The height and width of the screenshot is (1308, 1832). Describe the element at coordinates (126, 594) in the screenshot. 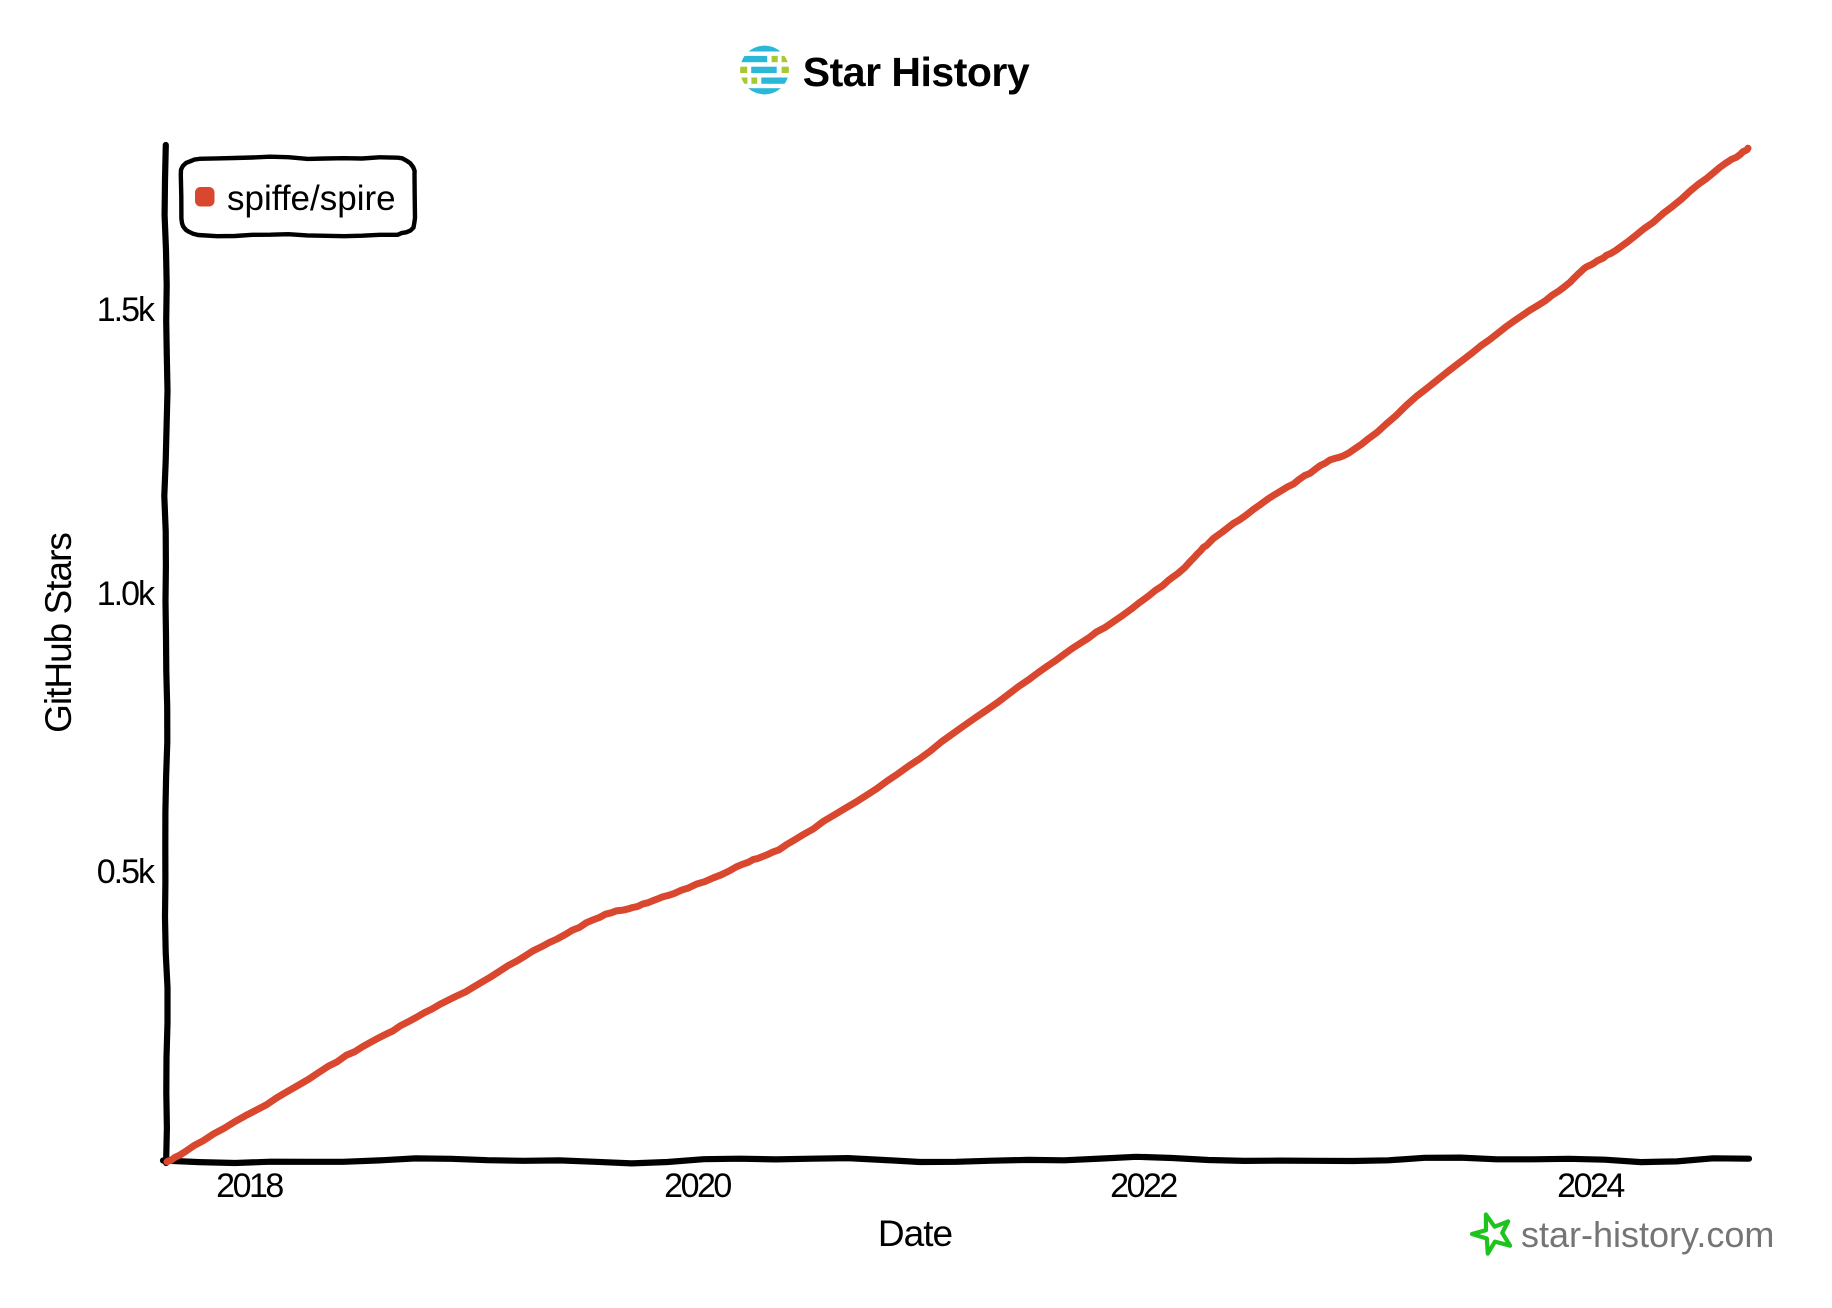

I see `svg-text: 1.0k` at that location.